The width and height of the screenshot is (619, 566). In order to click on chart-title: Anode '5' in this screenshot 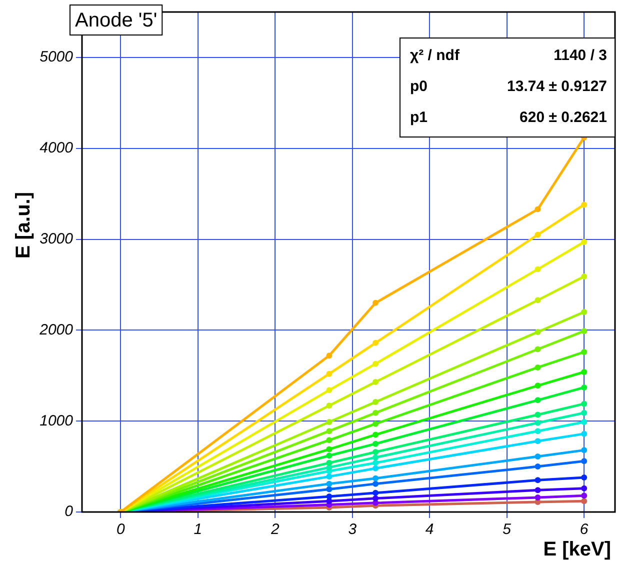, I will do `click(116, 21)`.